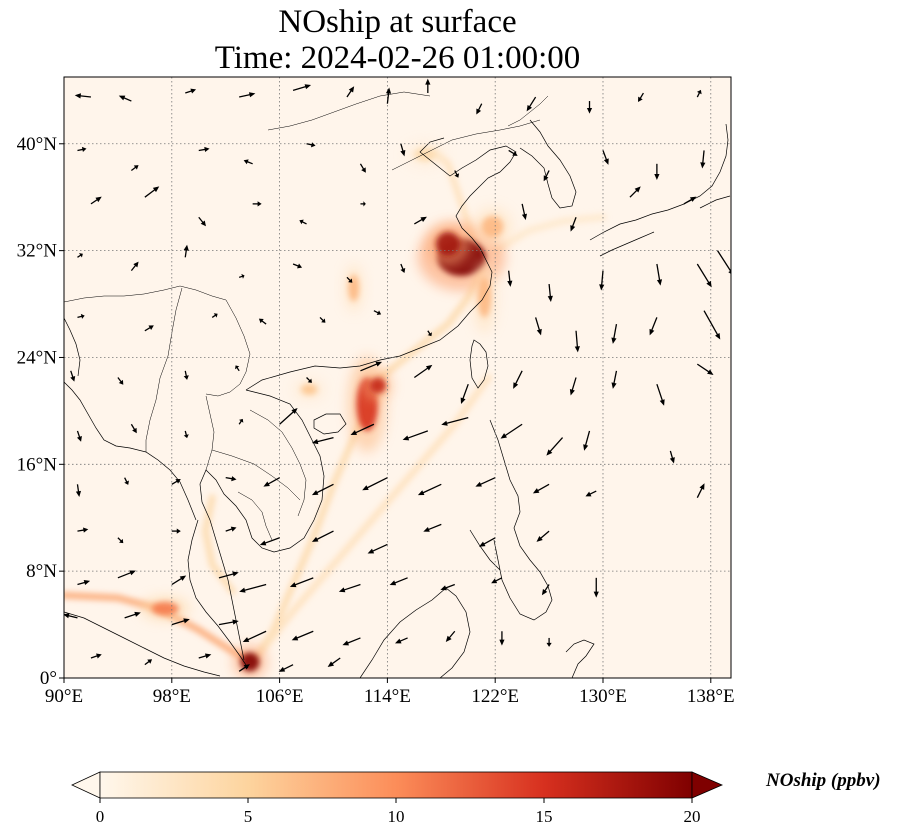 The height and width of the screenshot is (836, 904). Describe the element at coordinates (707, 785) in the screenshot. I see `colorbar-extend-max` at that location.